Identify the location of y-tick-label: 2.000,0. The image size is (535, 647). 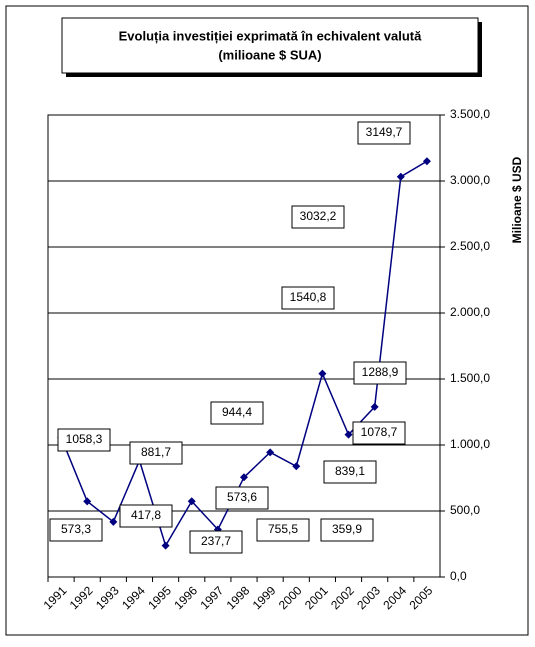
(470, 312).